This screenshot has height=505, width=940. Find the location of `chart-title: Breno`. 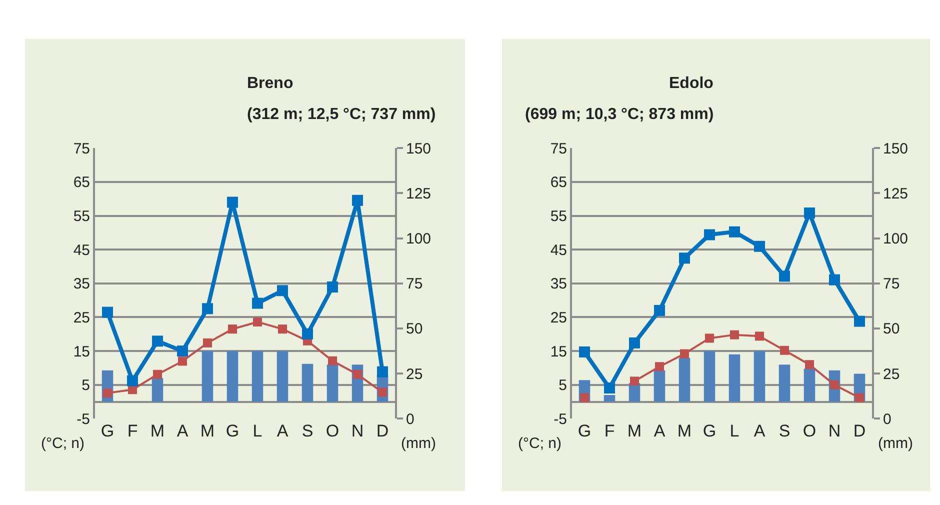

chart-title: Breno is located at coordinates (270, 83).